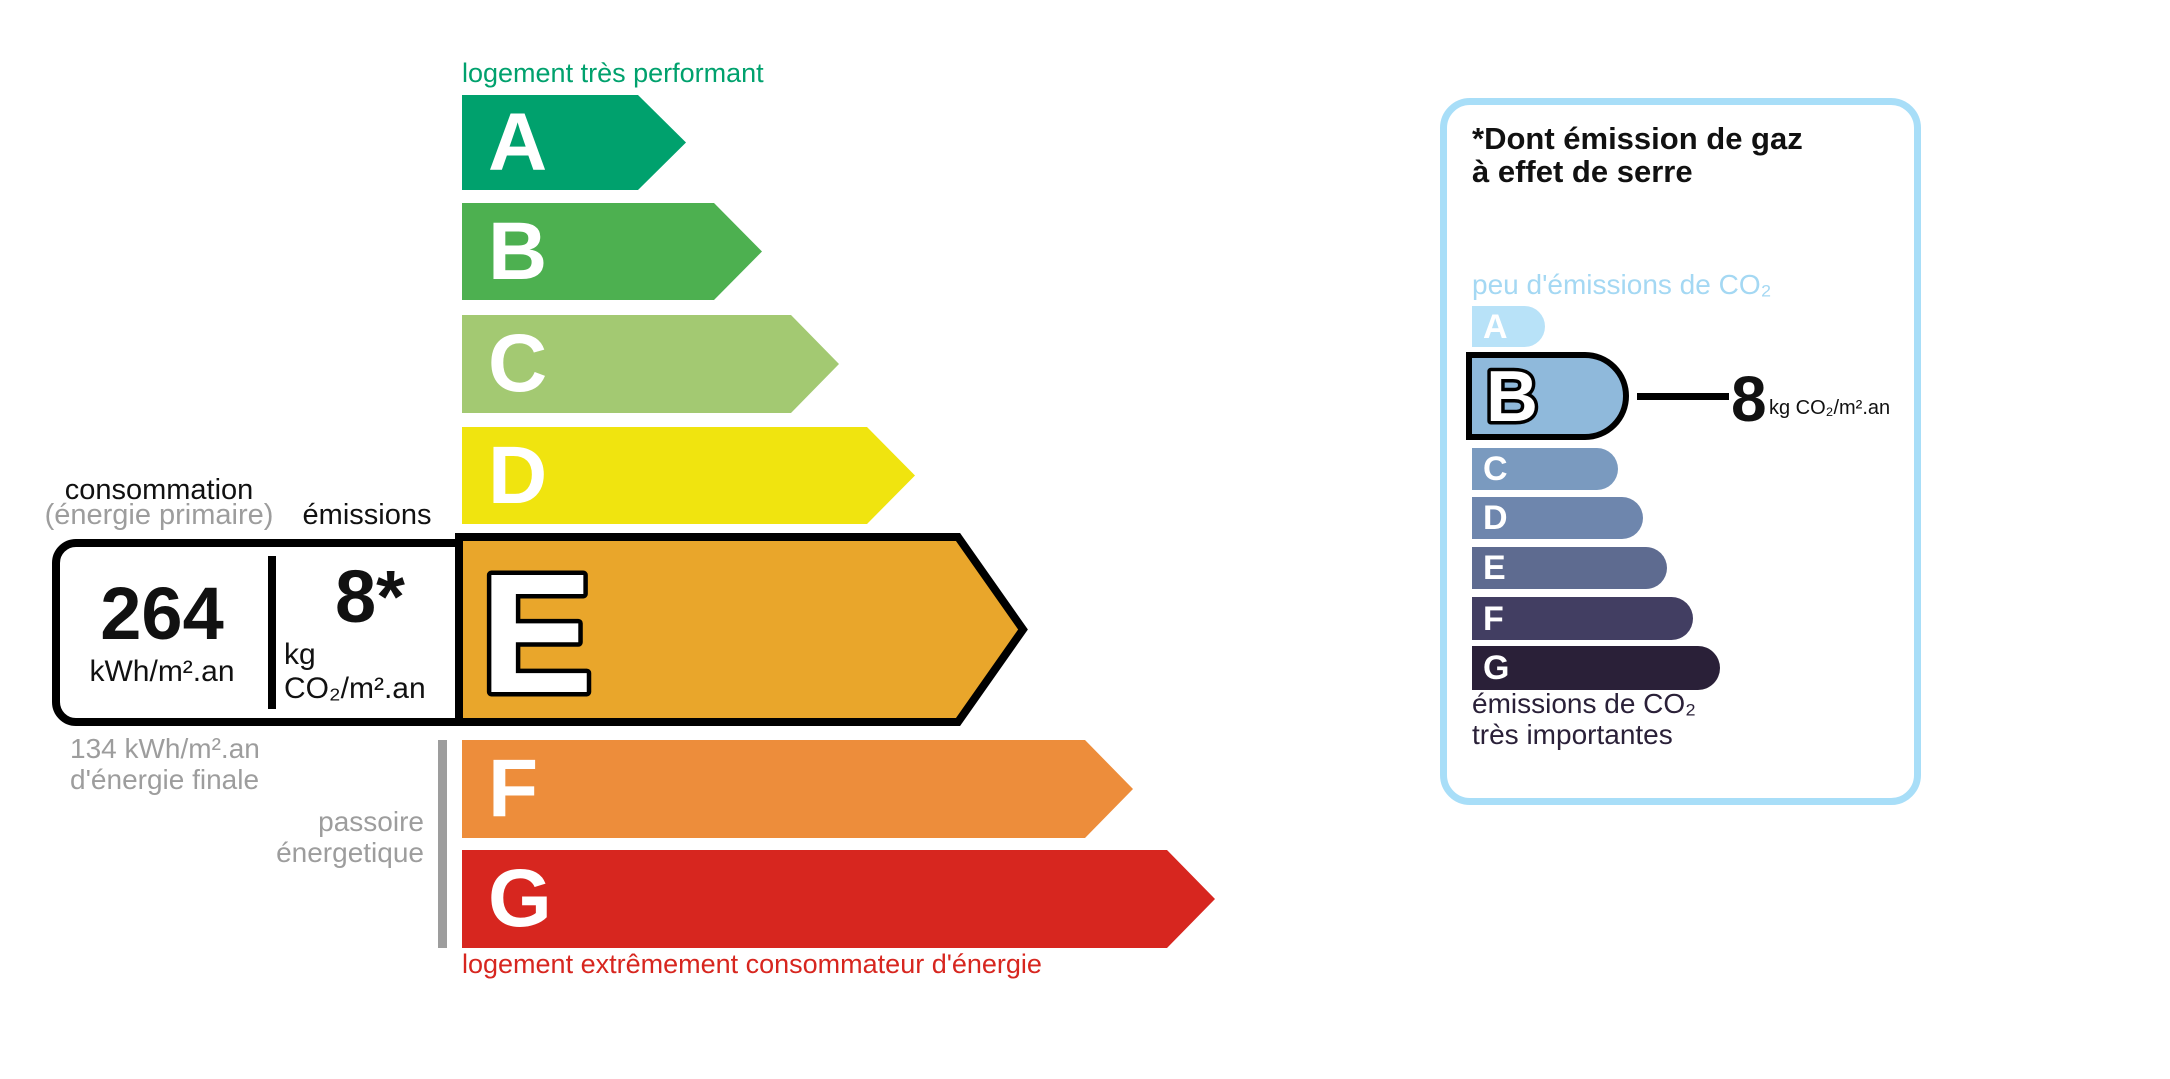  What do you see at coordinates (1569, 568) in the screenshot?
I see `co2-class-bar-e: E` at bounding box center [1569, 568].